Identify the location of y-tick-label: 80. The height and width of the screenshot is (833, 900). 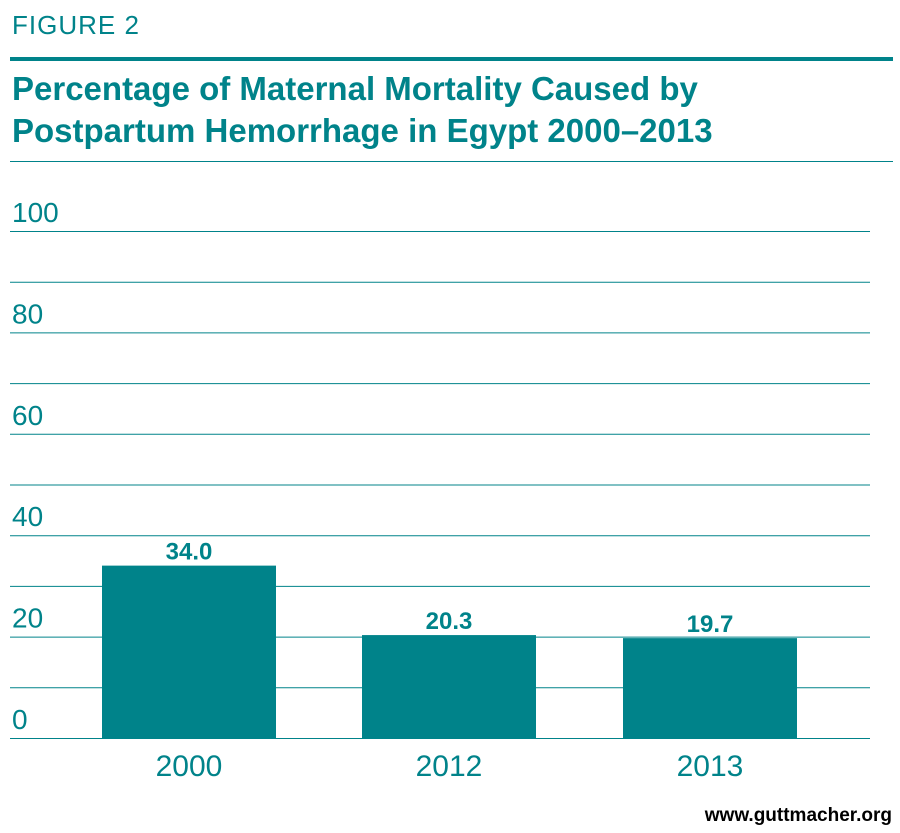
(27, 313).